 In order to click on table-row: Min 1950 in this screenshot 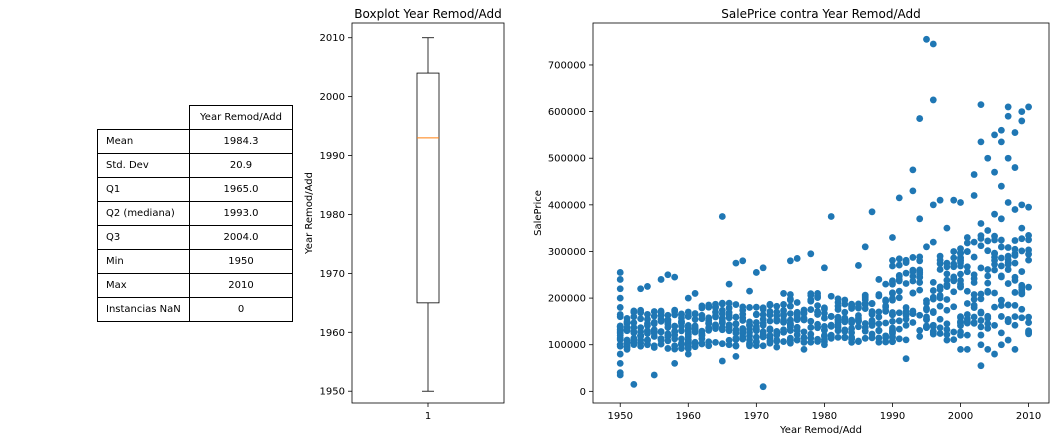, I will do `click(195, 261)`.